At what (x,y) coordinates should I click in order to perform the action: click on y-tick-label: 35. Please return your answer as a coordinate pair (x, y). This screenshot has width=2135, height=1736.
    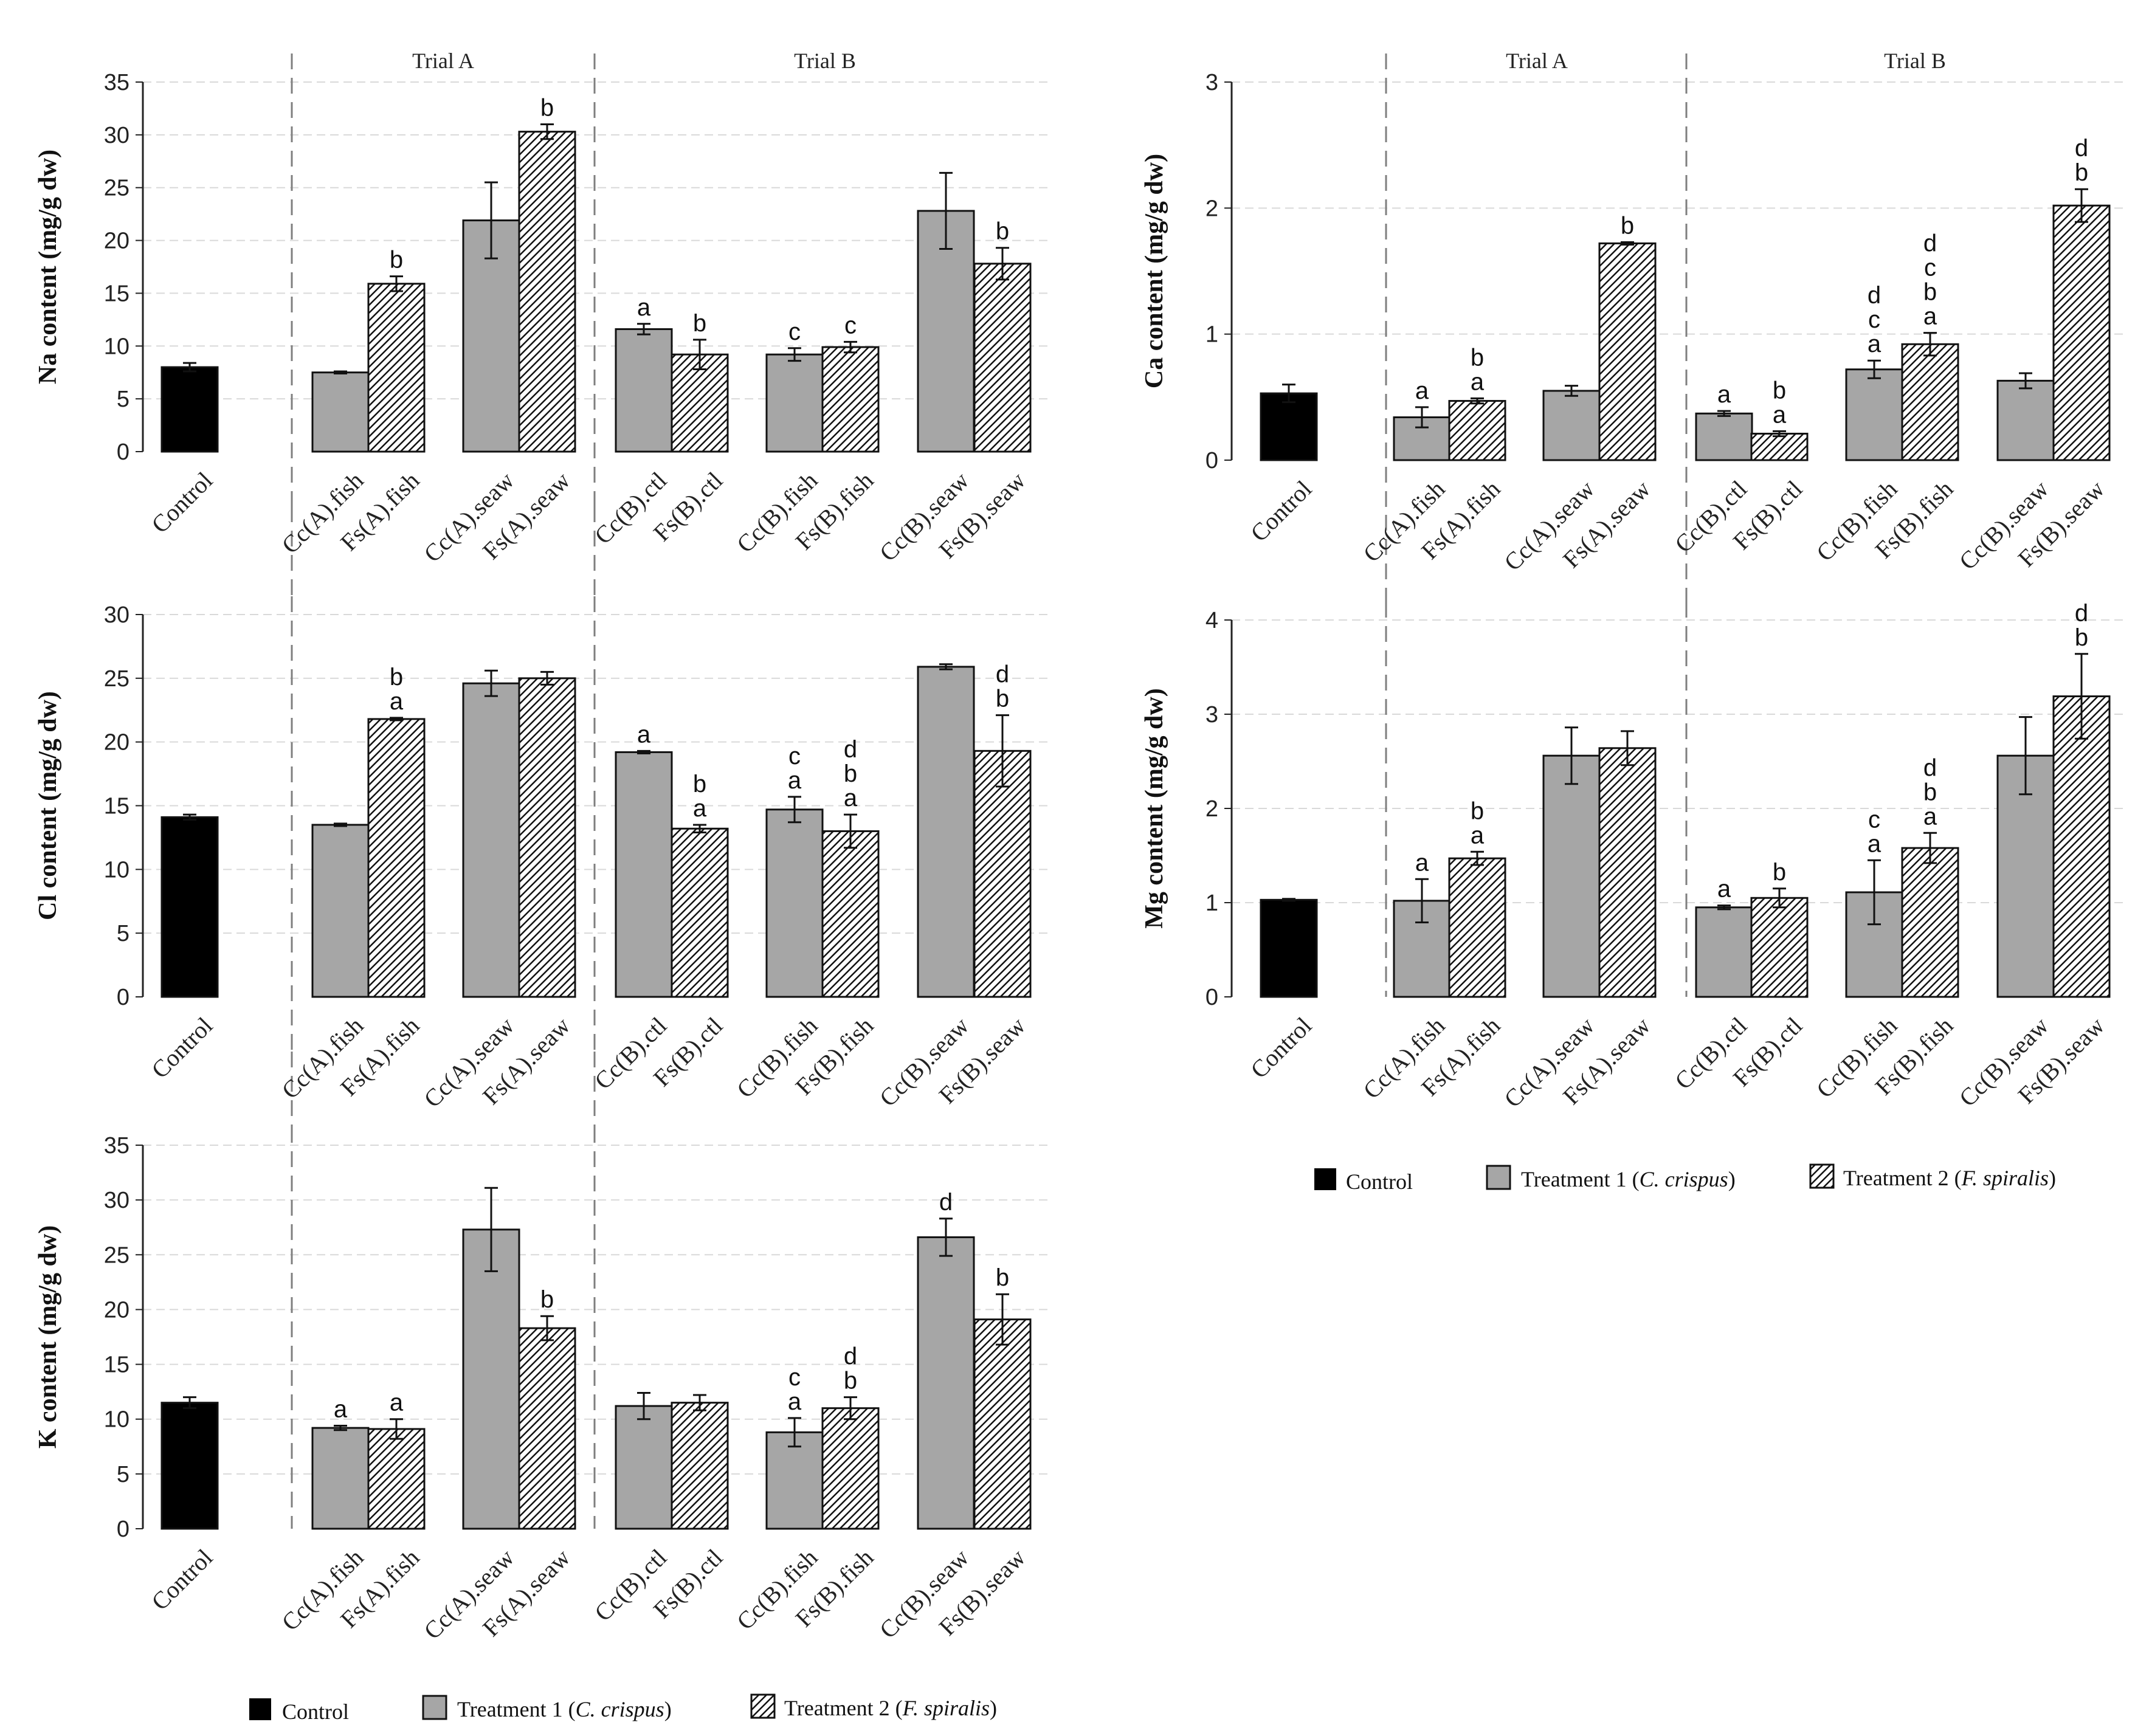
    Looking at the image, I should click on (116, 82).